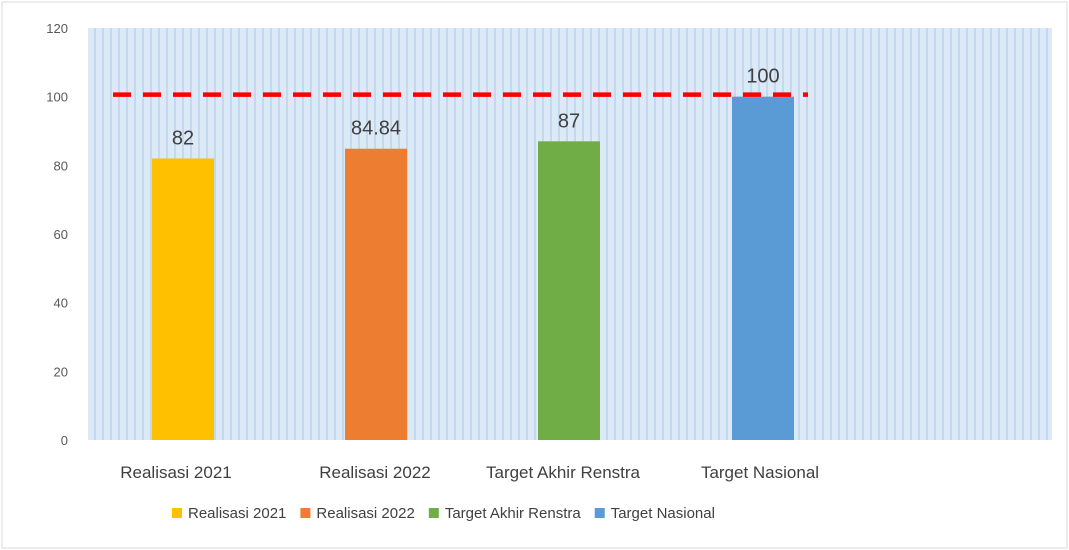  I want to click on x-tick-label: Realisasi 2022, so click(375, 472).